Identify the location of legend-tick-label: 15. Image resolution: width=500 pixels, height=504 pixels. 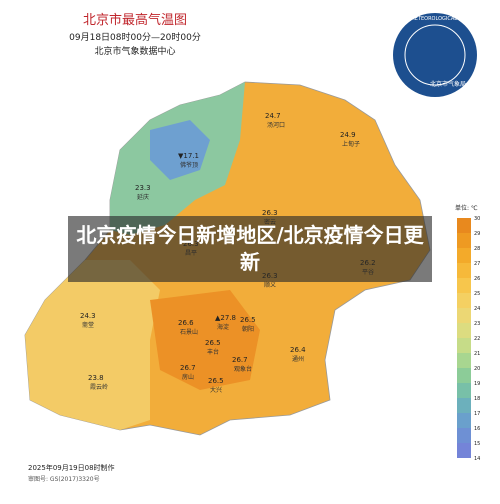
(477, 444).